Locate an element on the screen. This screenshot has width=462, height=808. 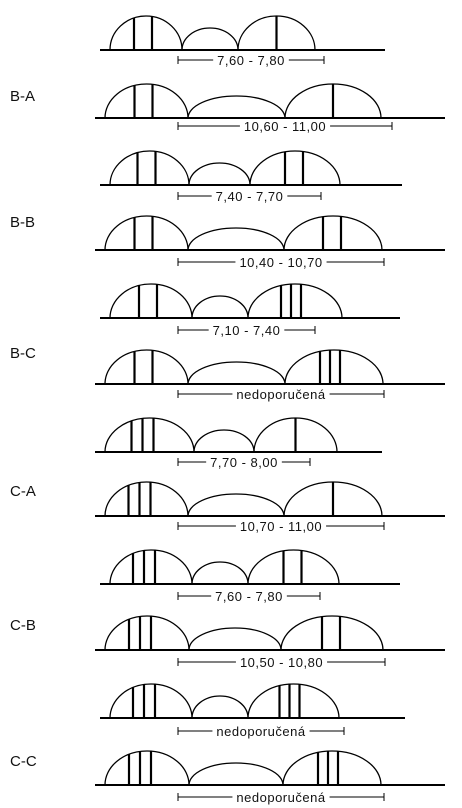
dimension-label: 7,10 - 7,40 is located at coordinates (247, 330).